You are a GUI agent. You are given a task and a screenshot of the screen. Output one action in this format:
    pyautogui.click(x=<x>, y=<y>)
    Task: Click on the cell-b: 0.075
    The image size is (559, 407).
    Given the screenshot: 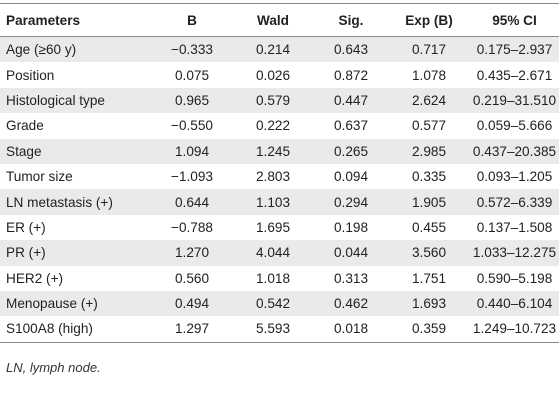 What is the action you would take?
    pyautogui.click(x=192, y=75)
    